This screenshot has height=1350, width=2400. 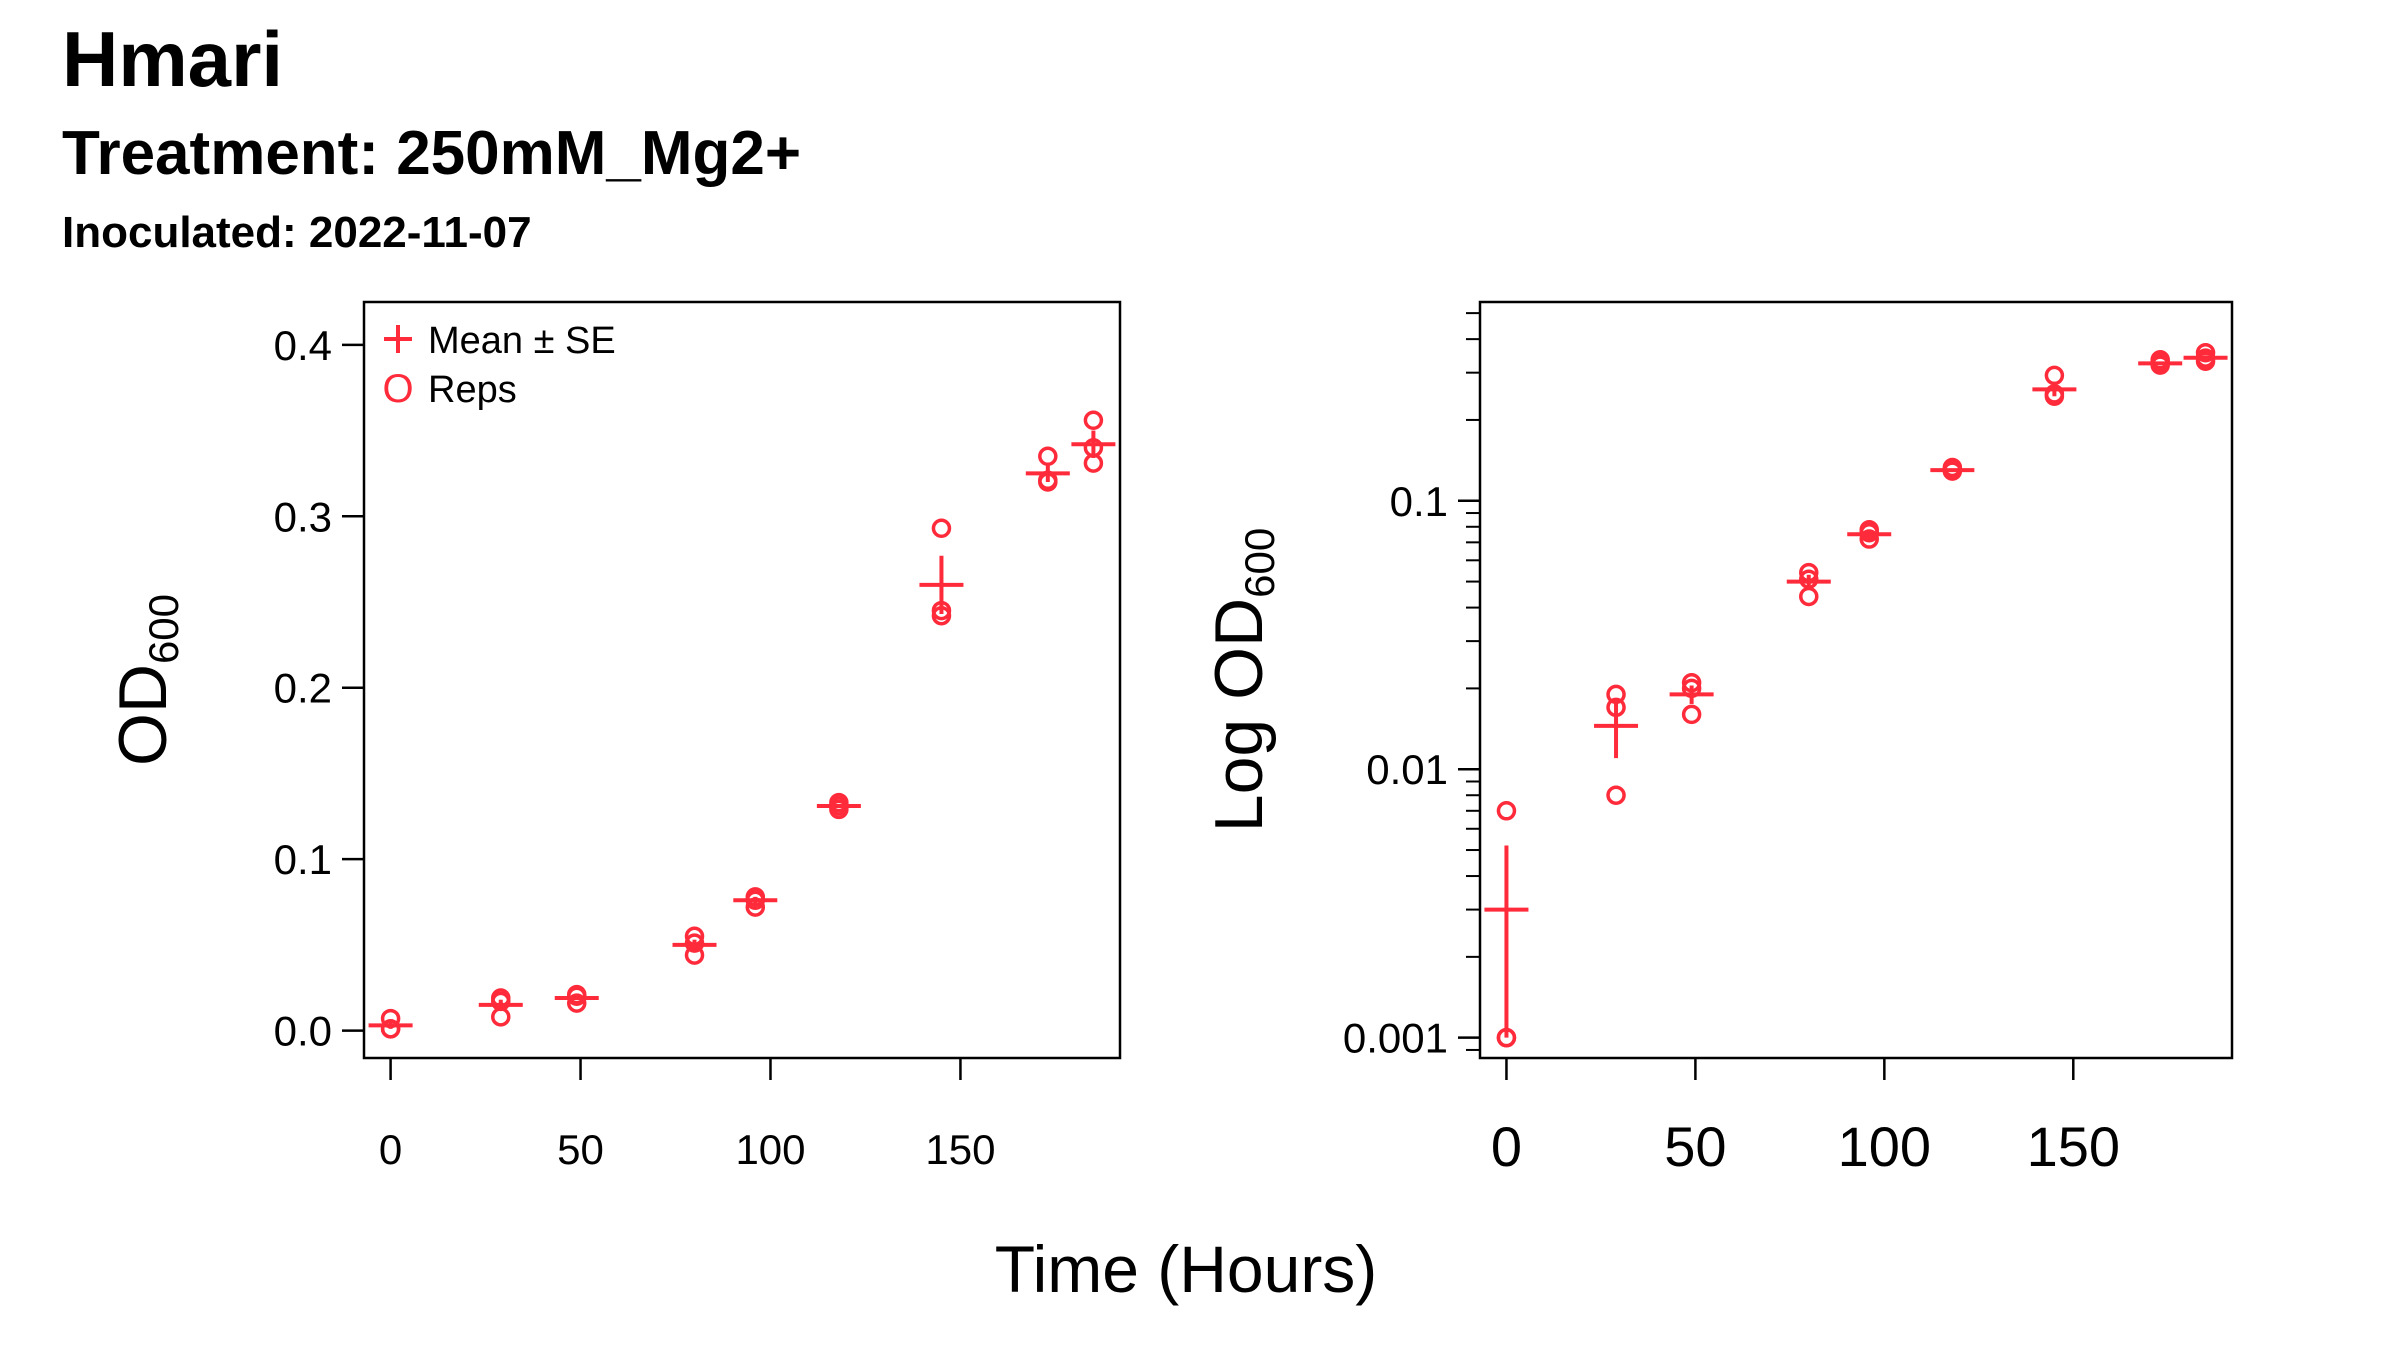 What do you see at coordinates (432, 153) in the screenshot?
I see `treatment-subtitle: Treatment: 250mM_Mg2+` at bounding box center [432, 153].